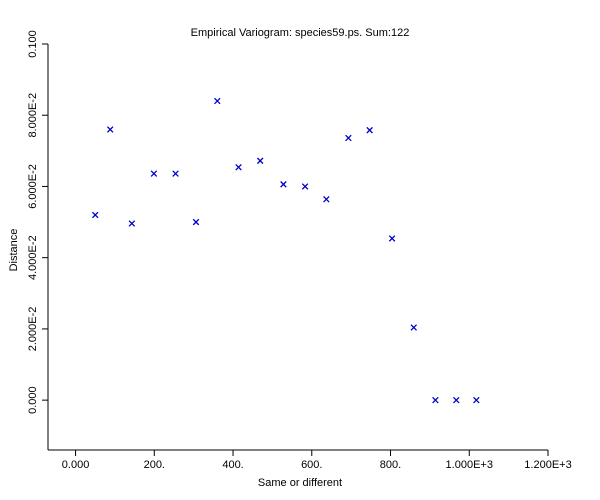 This screenshot has width=600, height=500. What do you see at coordinates (14, 250) in the screenshot?
I see `y-axis-label: Distance` at bounding box center [14, 250].